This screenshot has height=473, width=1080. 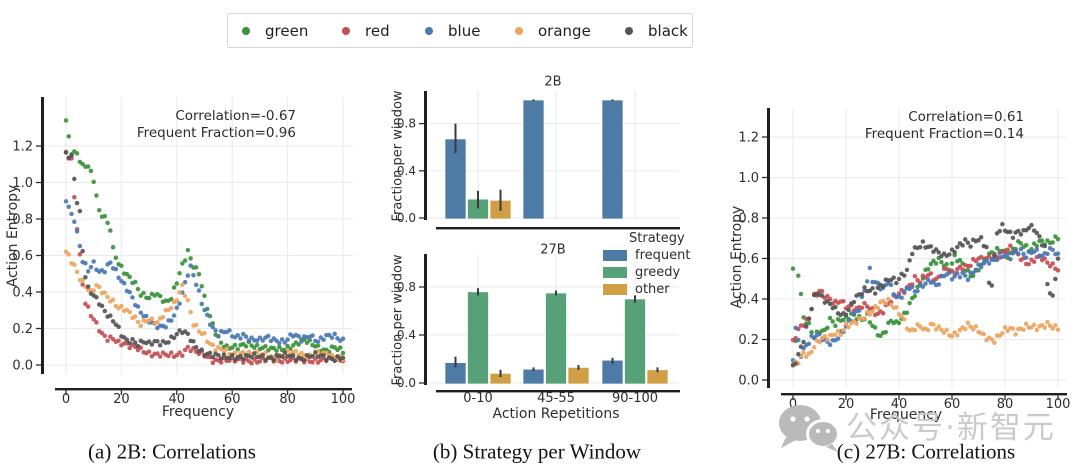 What do you see at coordinates (398, 320) in the screenshot?
I see `ylabel-27b-bars: Fraction per window` at bounding box center [398, 320].